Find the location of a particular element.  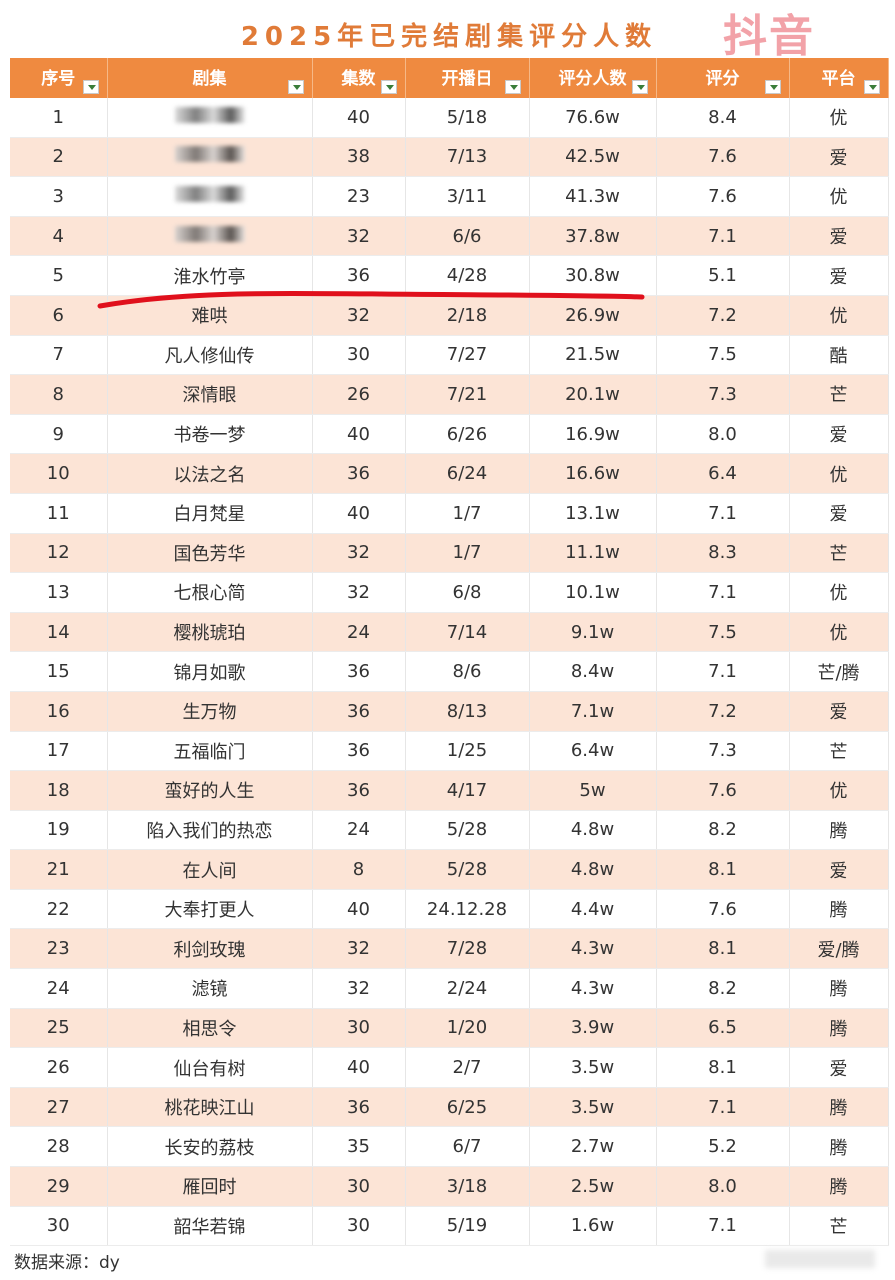

cell-date: 2/7 is located at coordinates (467, 1067).